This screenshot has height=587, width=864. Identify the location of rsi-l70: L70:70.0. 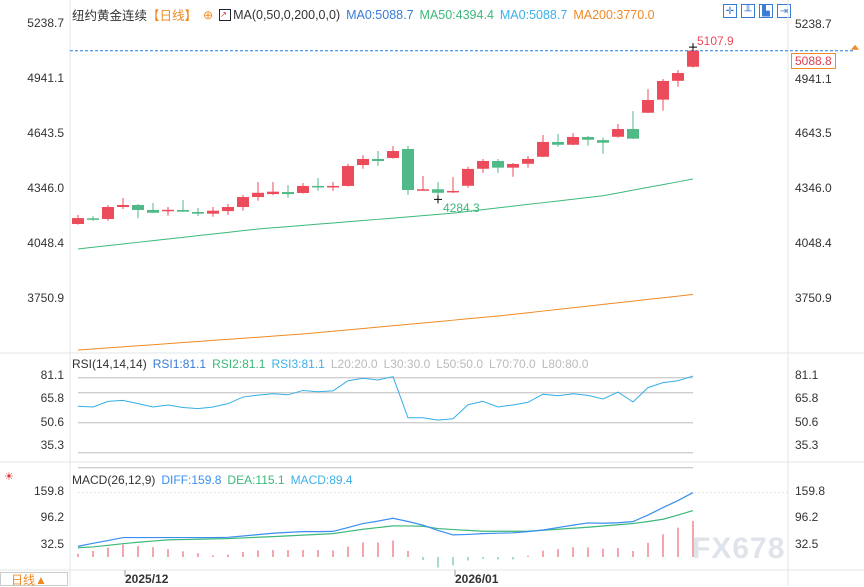
(512, 364).